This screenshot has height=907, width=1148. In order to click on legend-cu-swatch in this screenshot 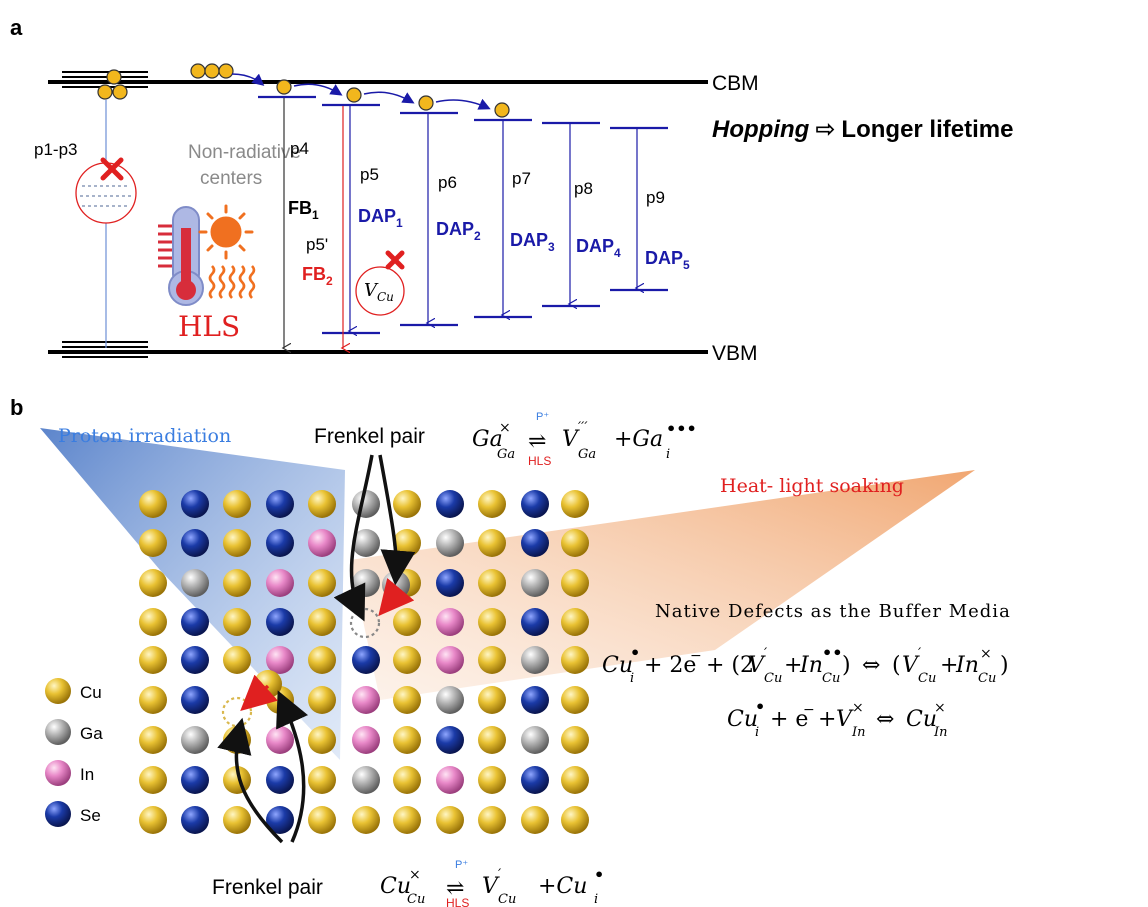, I will do `click(58, 691)`.